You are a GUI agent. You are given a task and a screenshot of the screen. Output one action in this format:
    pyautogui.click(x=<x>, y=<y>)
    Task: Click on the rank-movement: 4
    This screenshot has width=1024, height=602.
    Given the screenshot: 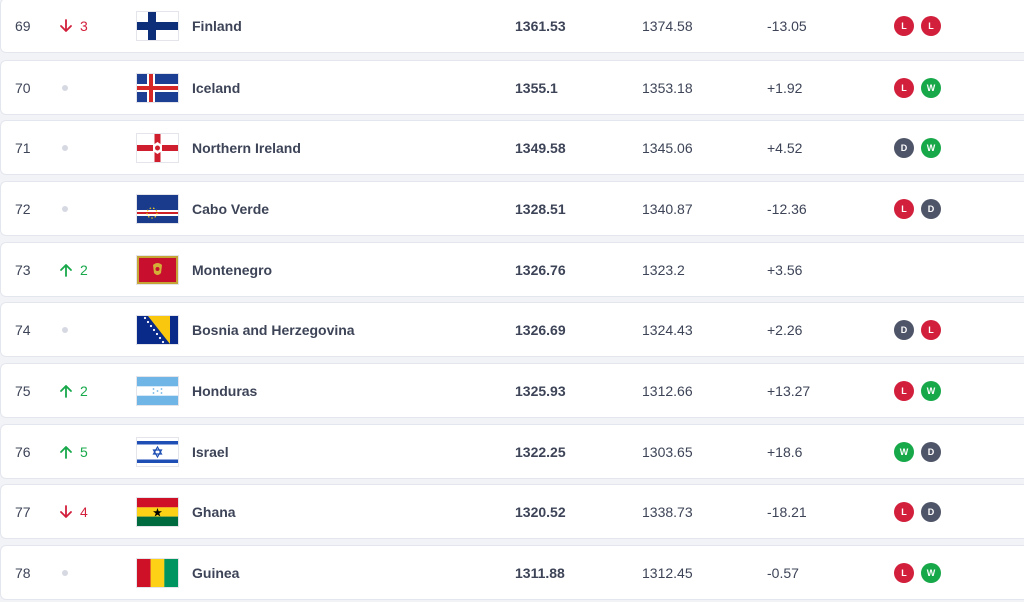 What is the action you would take?
    pyautogui.click(x=73, y=511)
    